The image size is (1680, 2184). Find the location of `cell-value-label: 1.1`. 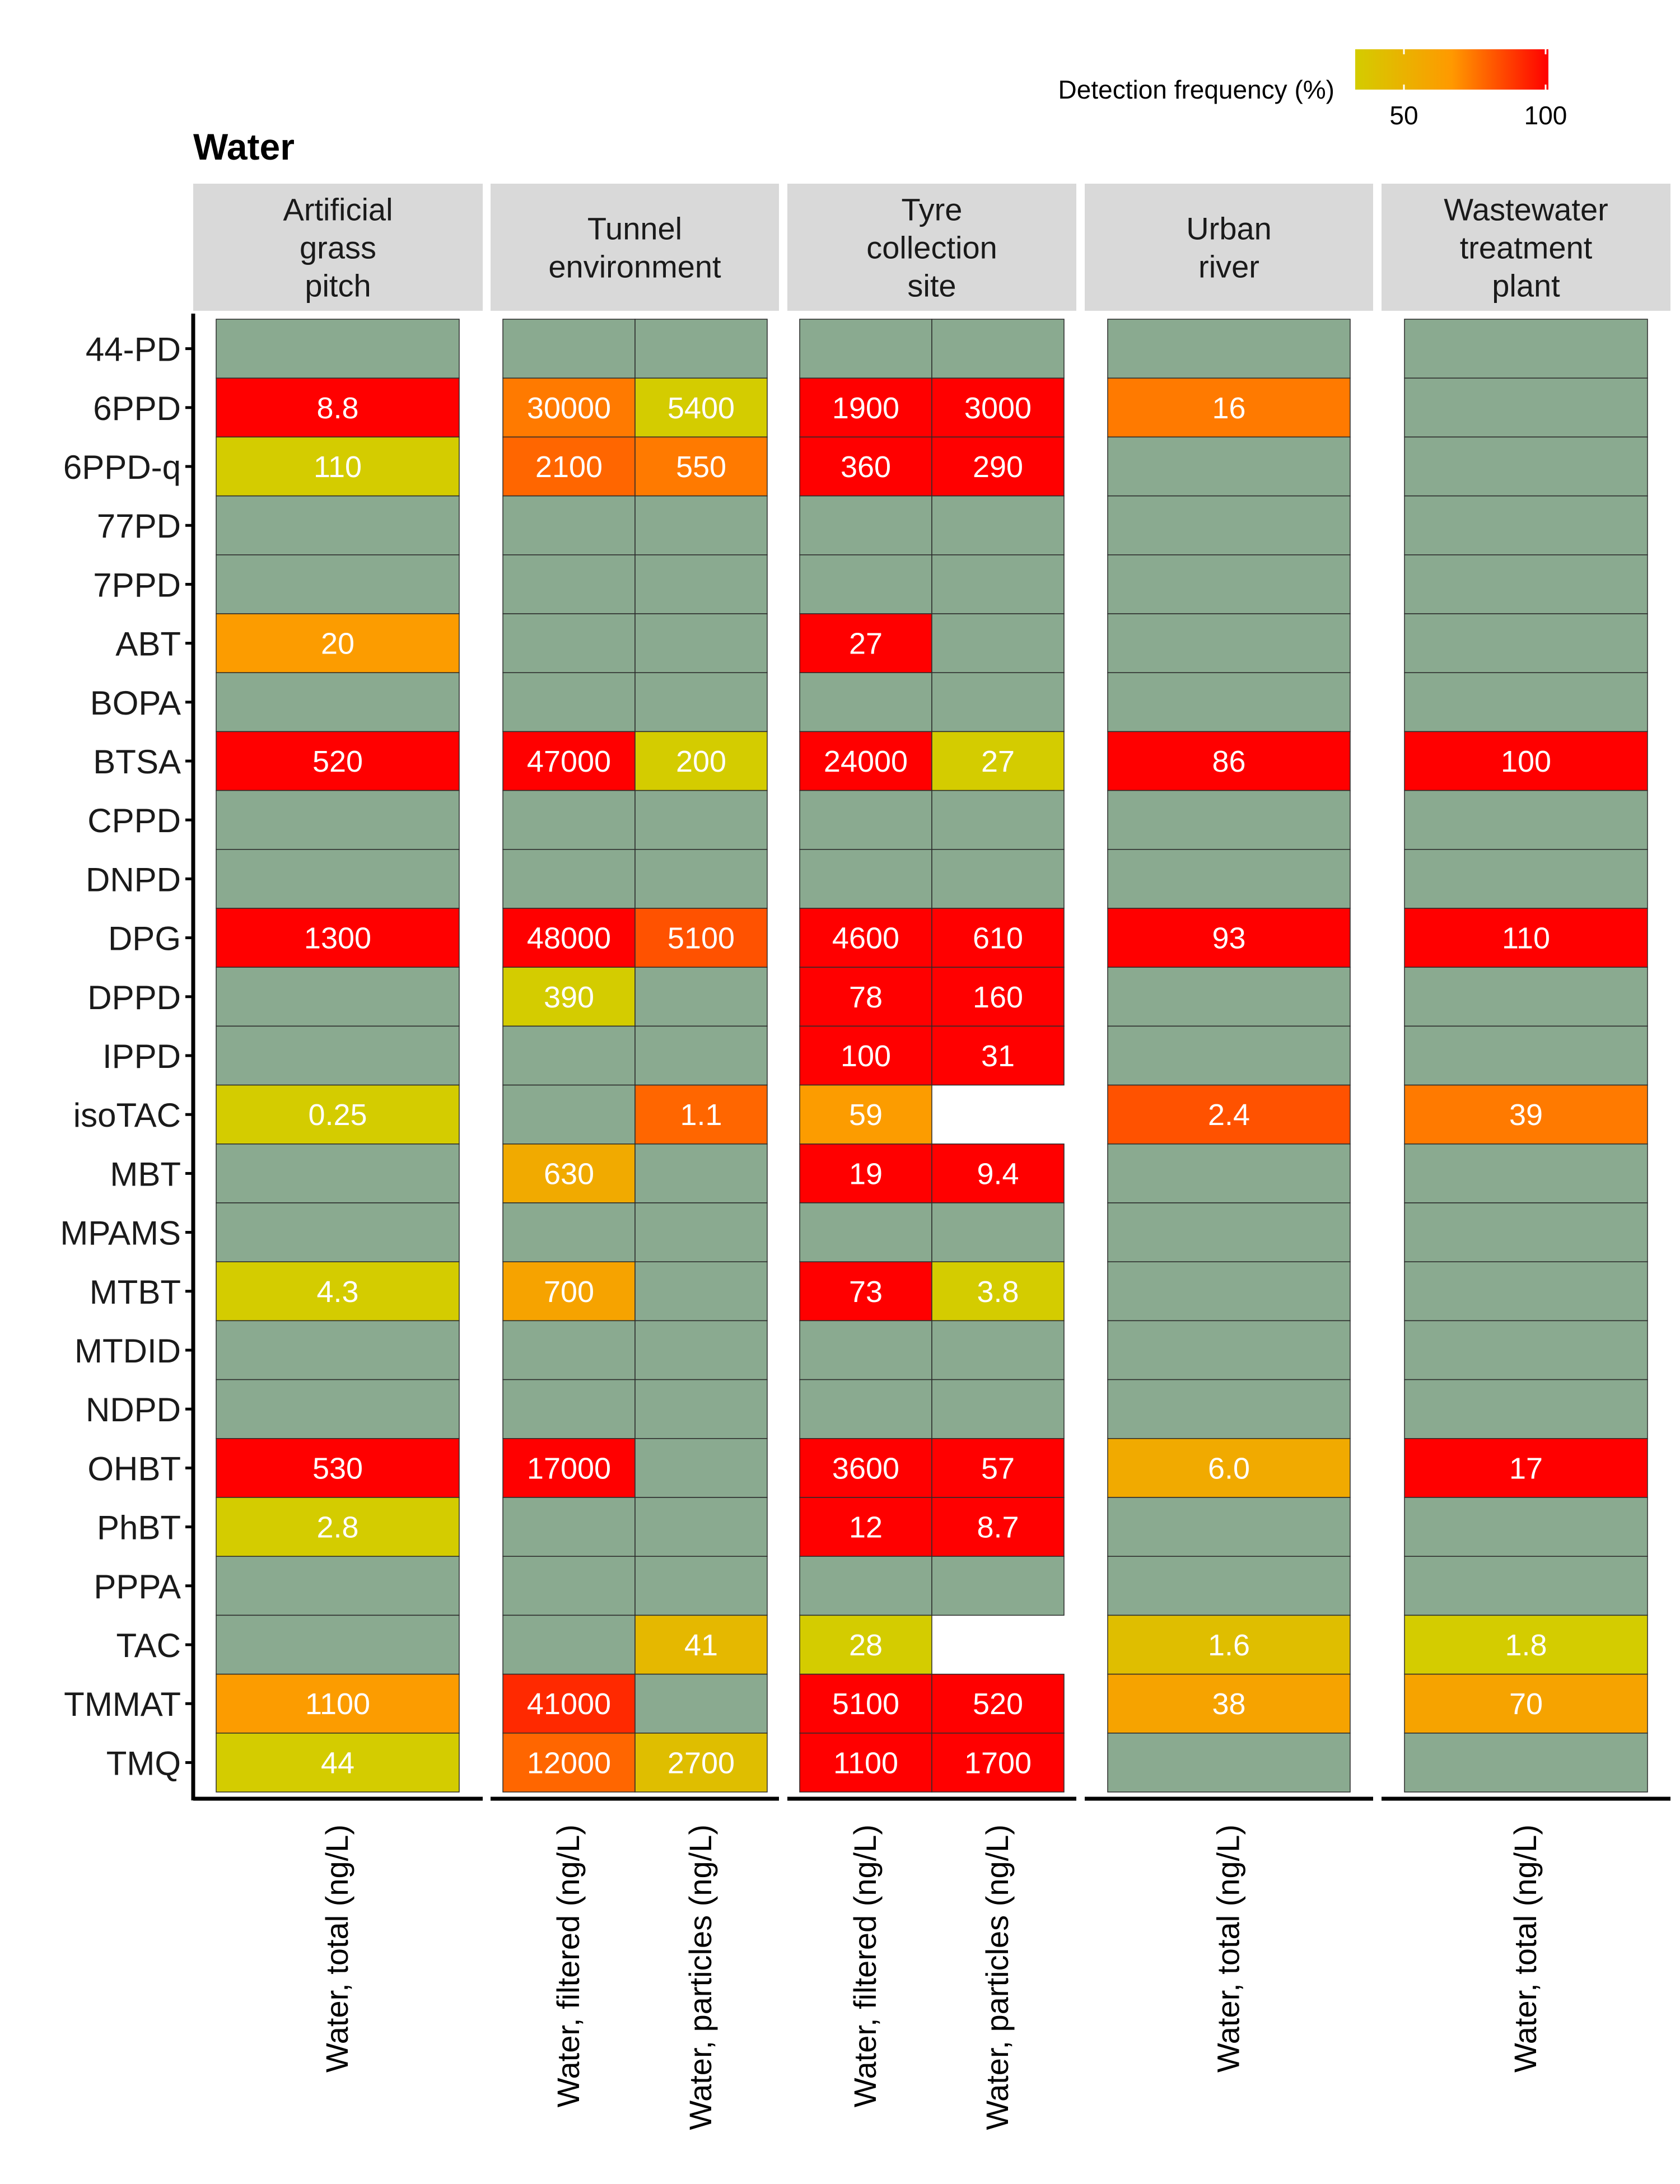

cell-value-label: 1.1 is located at coordinates (701, 1115).